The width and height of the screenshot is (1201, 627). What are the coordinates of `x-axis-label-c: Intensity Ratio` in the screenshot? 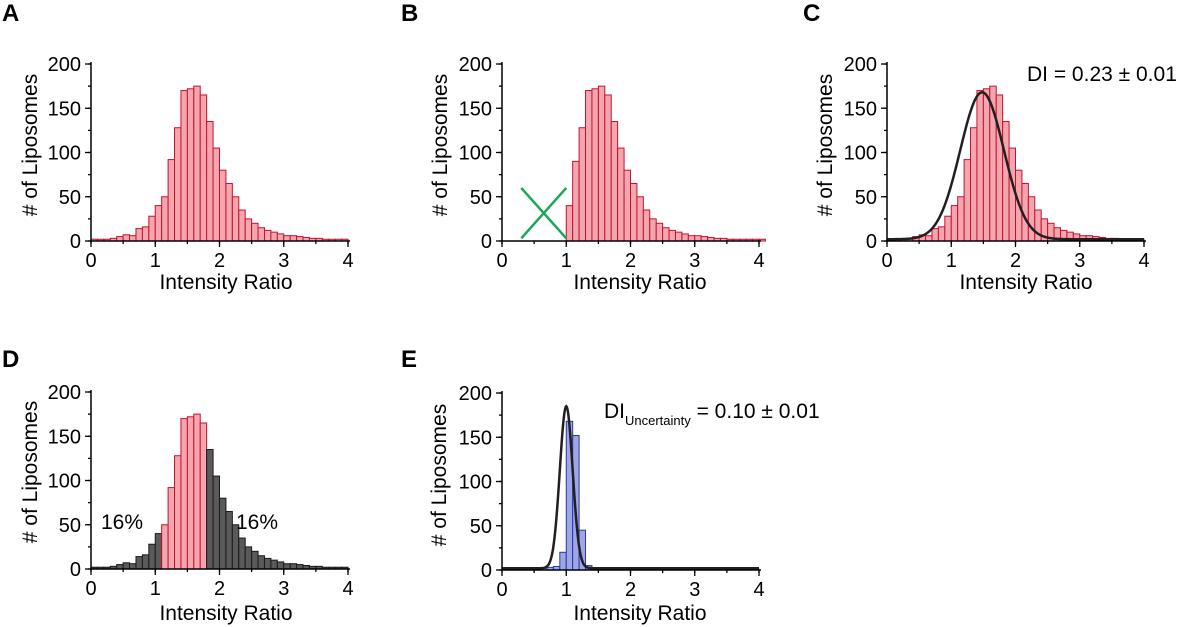 It's located at (1025, 282).